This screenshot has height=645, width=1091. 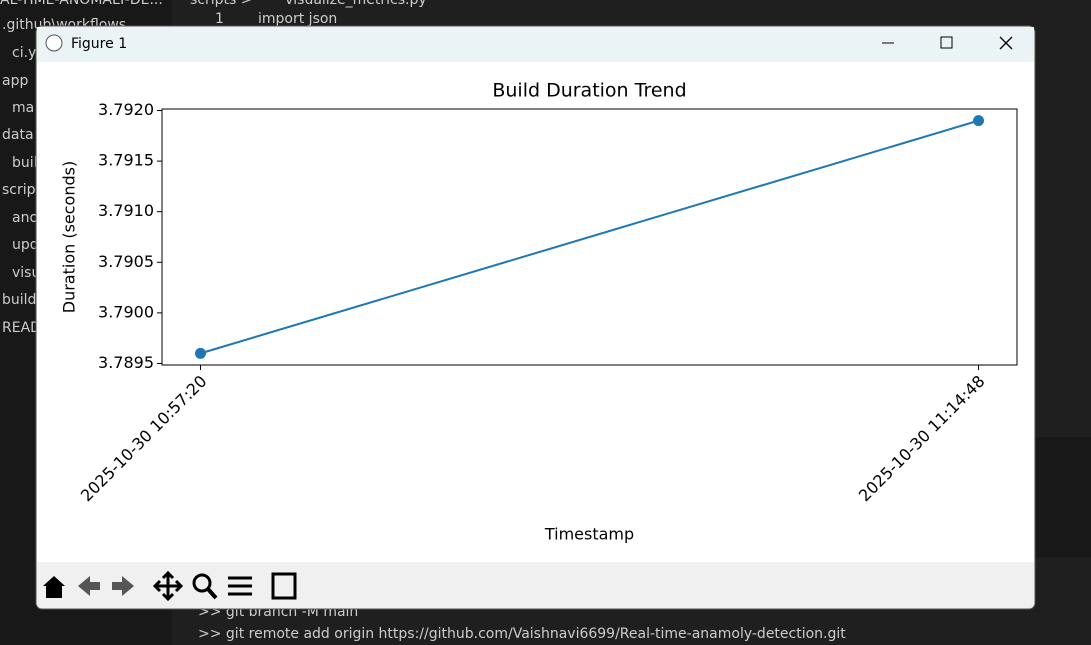 I want to click on close-button, so click(x=1006, y=43).